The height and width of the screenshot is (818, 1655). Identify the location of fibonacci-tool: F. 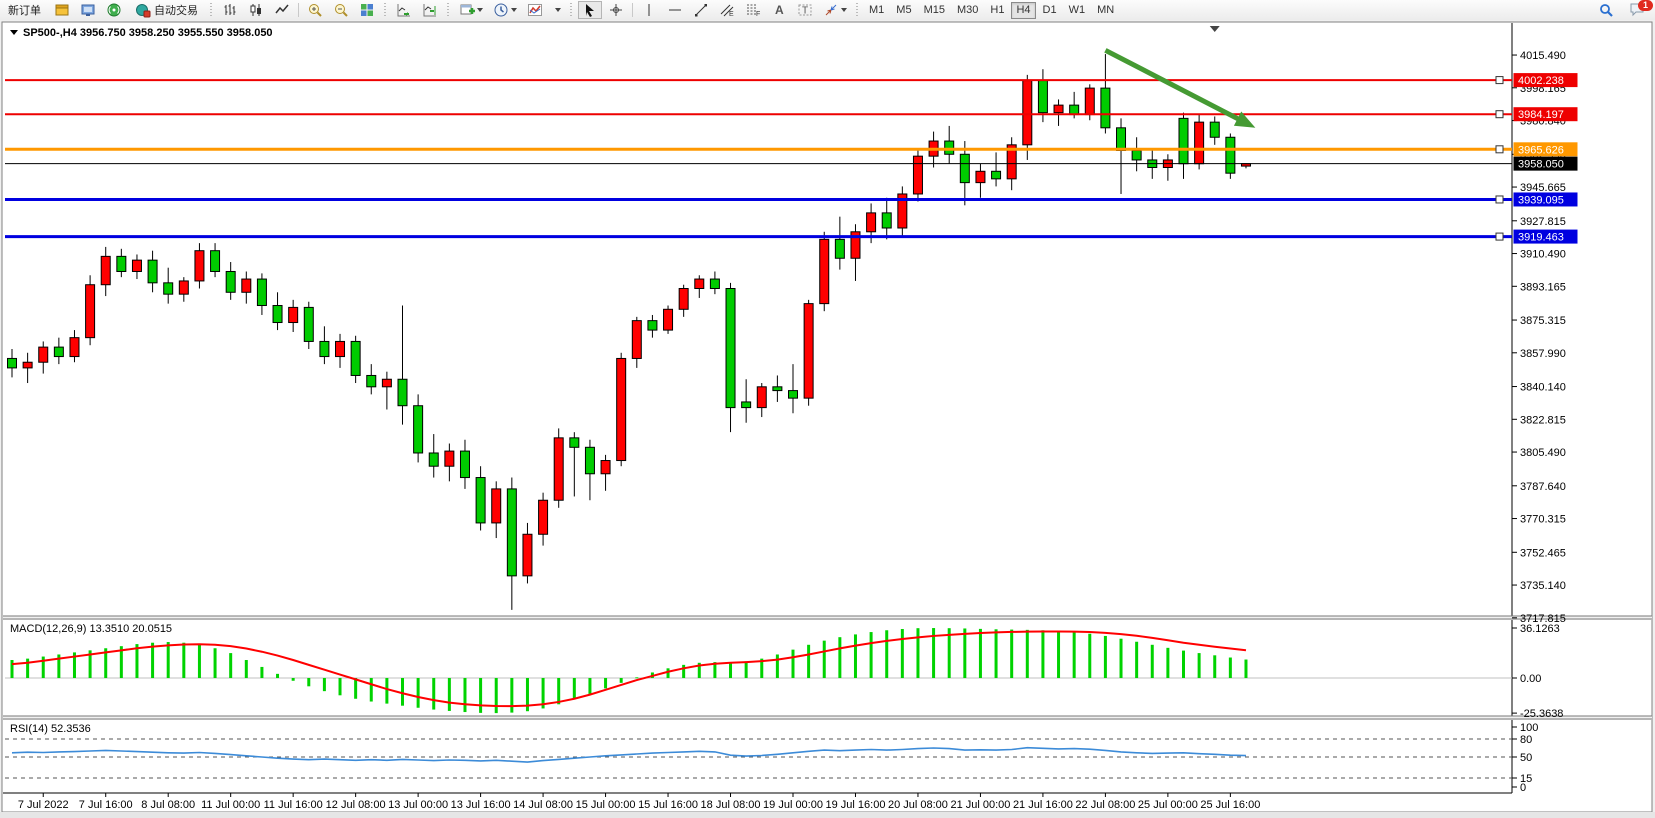
(753, 10).